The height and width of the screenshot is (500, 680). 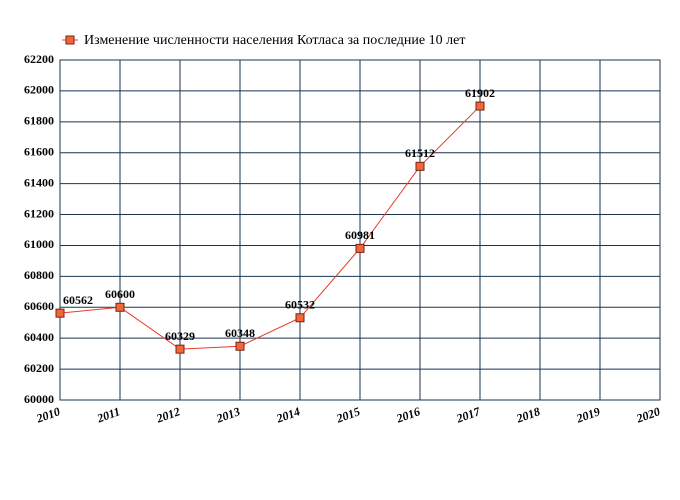 What do you see at coordinates (39, 151) in the screenshot?
I see `y-tick-label: 61600` at bounding box center [39, 151].